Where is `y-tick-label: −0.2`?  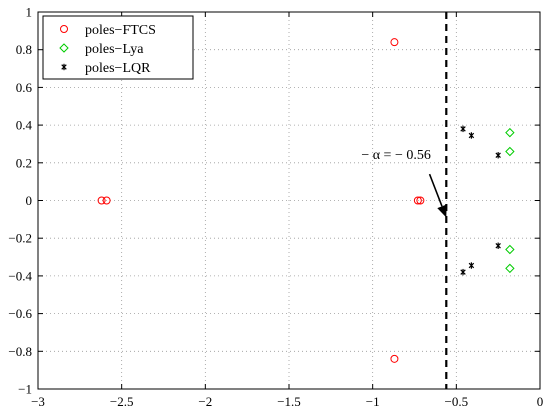 y-tick-label: −0.2 is located at coordinates (20, 238).